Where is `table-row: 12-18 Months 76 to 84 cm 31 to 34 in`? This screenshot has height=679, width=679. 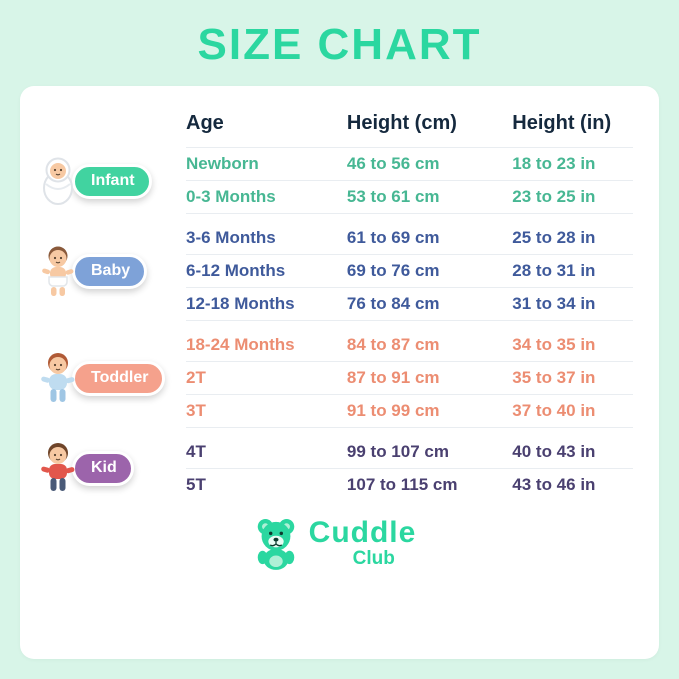 table-row: 12-18 Months 76 to 84 cm 31 to 34 in is located at coordinates (409, 304).